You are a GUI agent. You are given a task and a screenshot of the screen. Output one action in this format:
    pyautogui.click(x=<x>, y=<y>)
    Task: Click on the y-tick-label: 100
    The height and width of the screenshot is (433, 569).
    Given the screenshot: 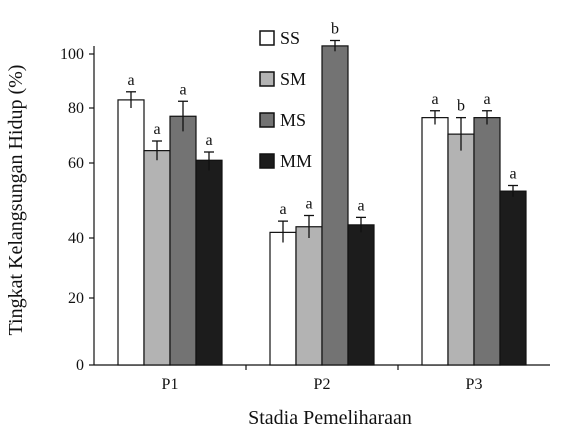 What is the action you would take?
    pyautogui.click(x=72, y=54)
    